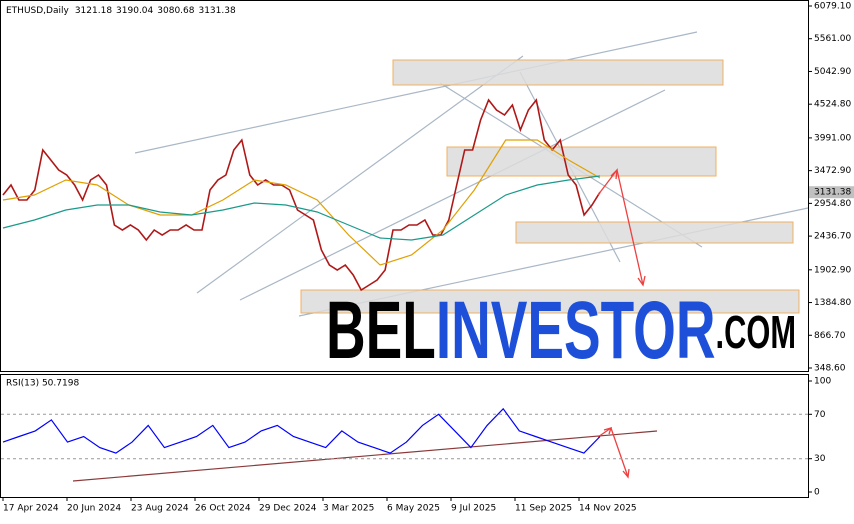  Describe the element at coordinates (37, 11) in the screenshot. I see `symbol: ETHUSD,Daily` at that location.